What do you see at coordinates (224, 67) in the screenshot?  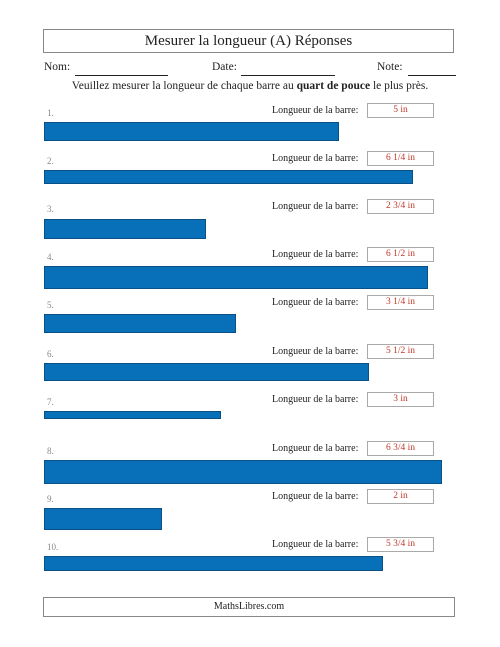 I see `date-label: Date:` at bounding box center [224, 67].